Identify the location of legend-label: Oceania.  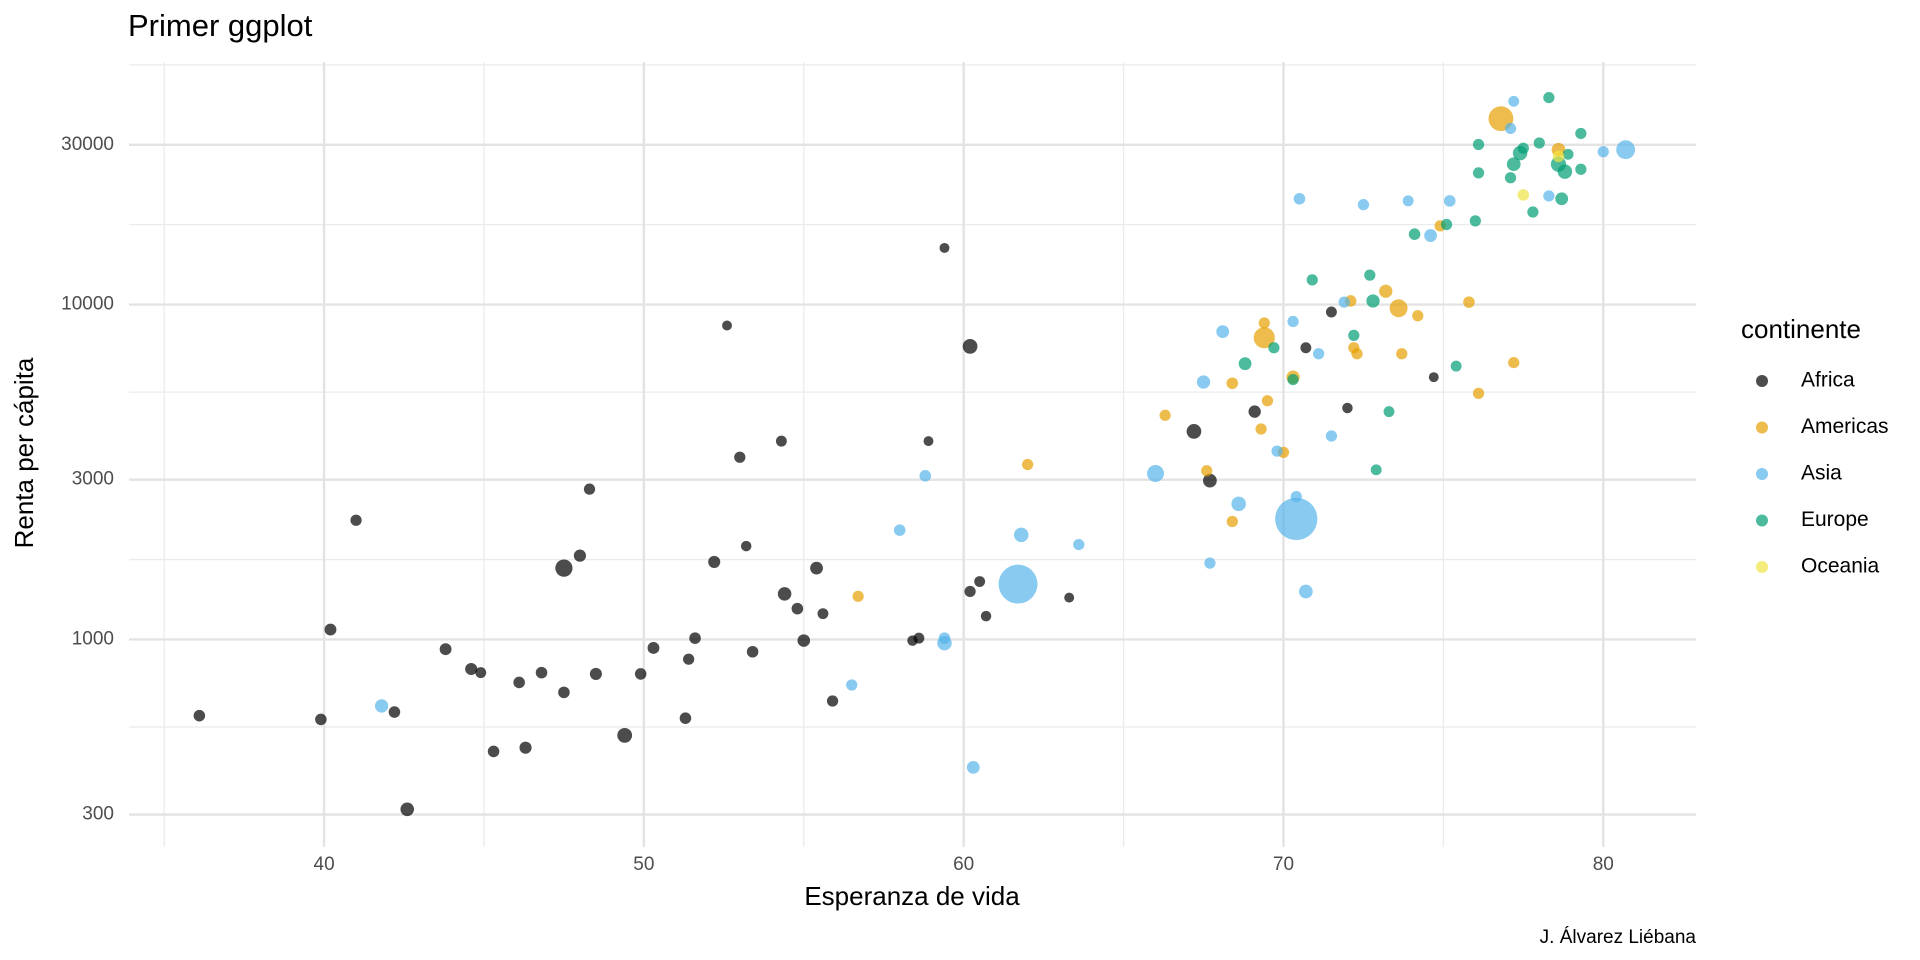
(1840, 566).